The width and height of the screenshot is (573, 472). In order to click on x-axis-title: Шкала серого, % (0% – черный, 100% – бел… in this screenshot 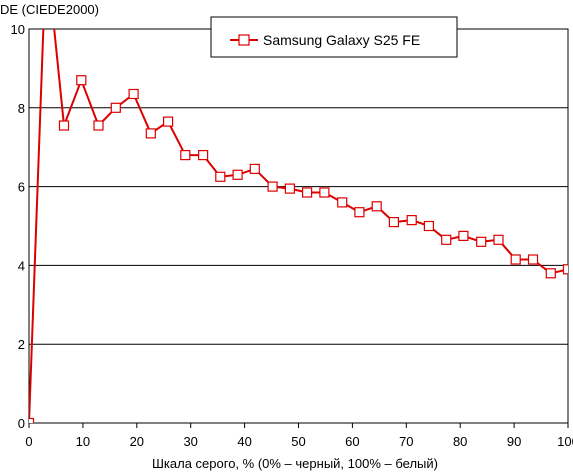, I will do `click(295, 463)`.